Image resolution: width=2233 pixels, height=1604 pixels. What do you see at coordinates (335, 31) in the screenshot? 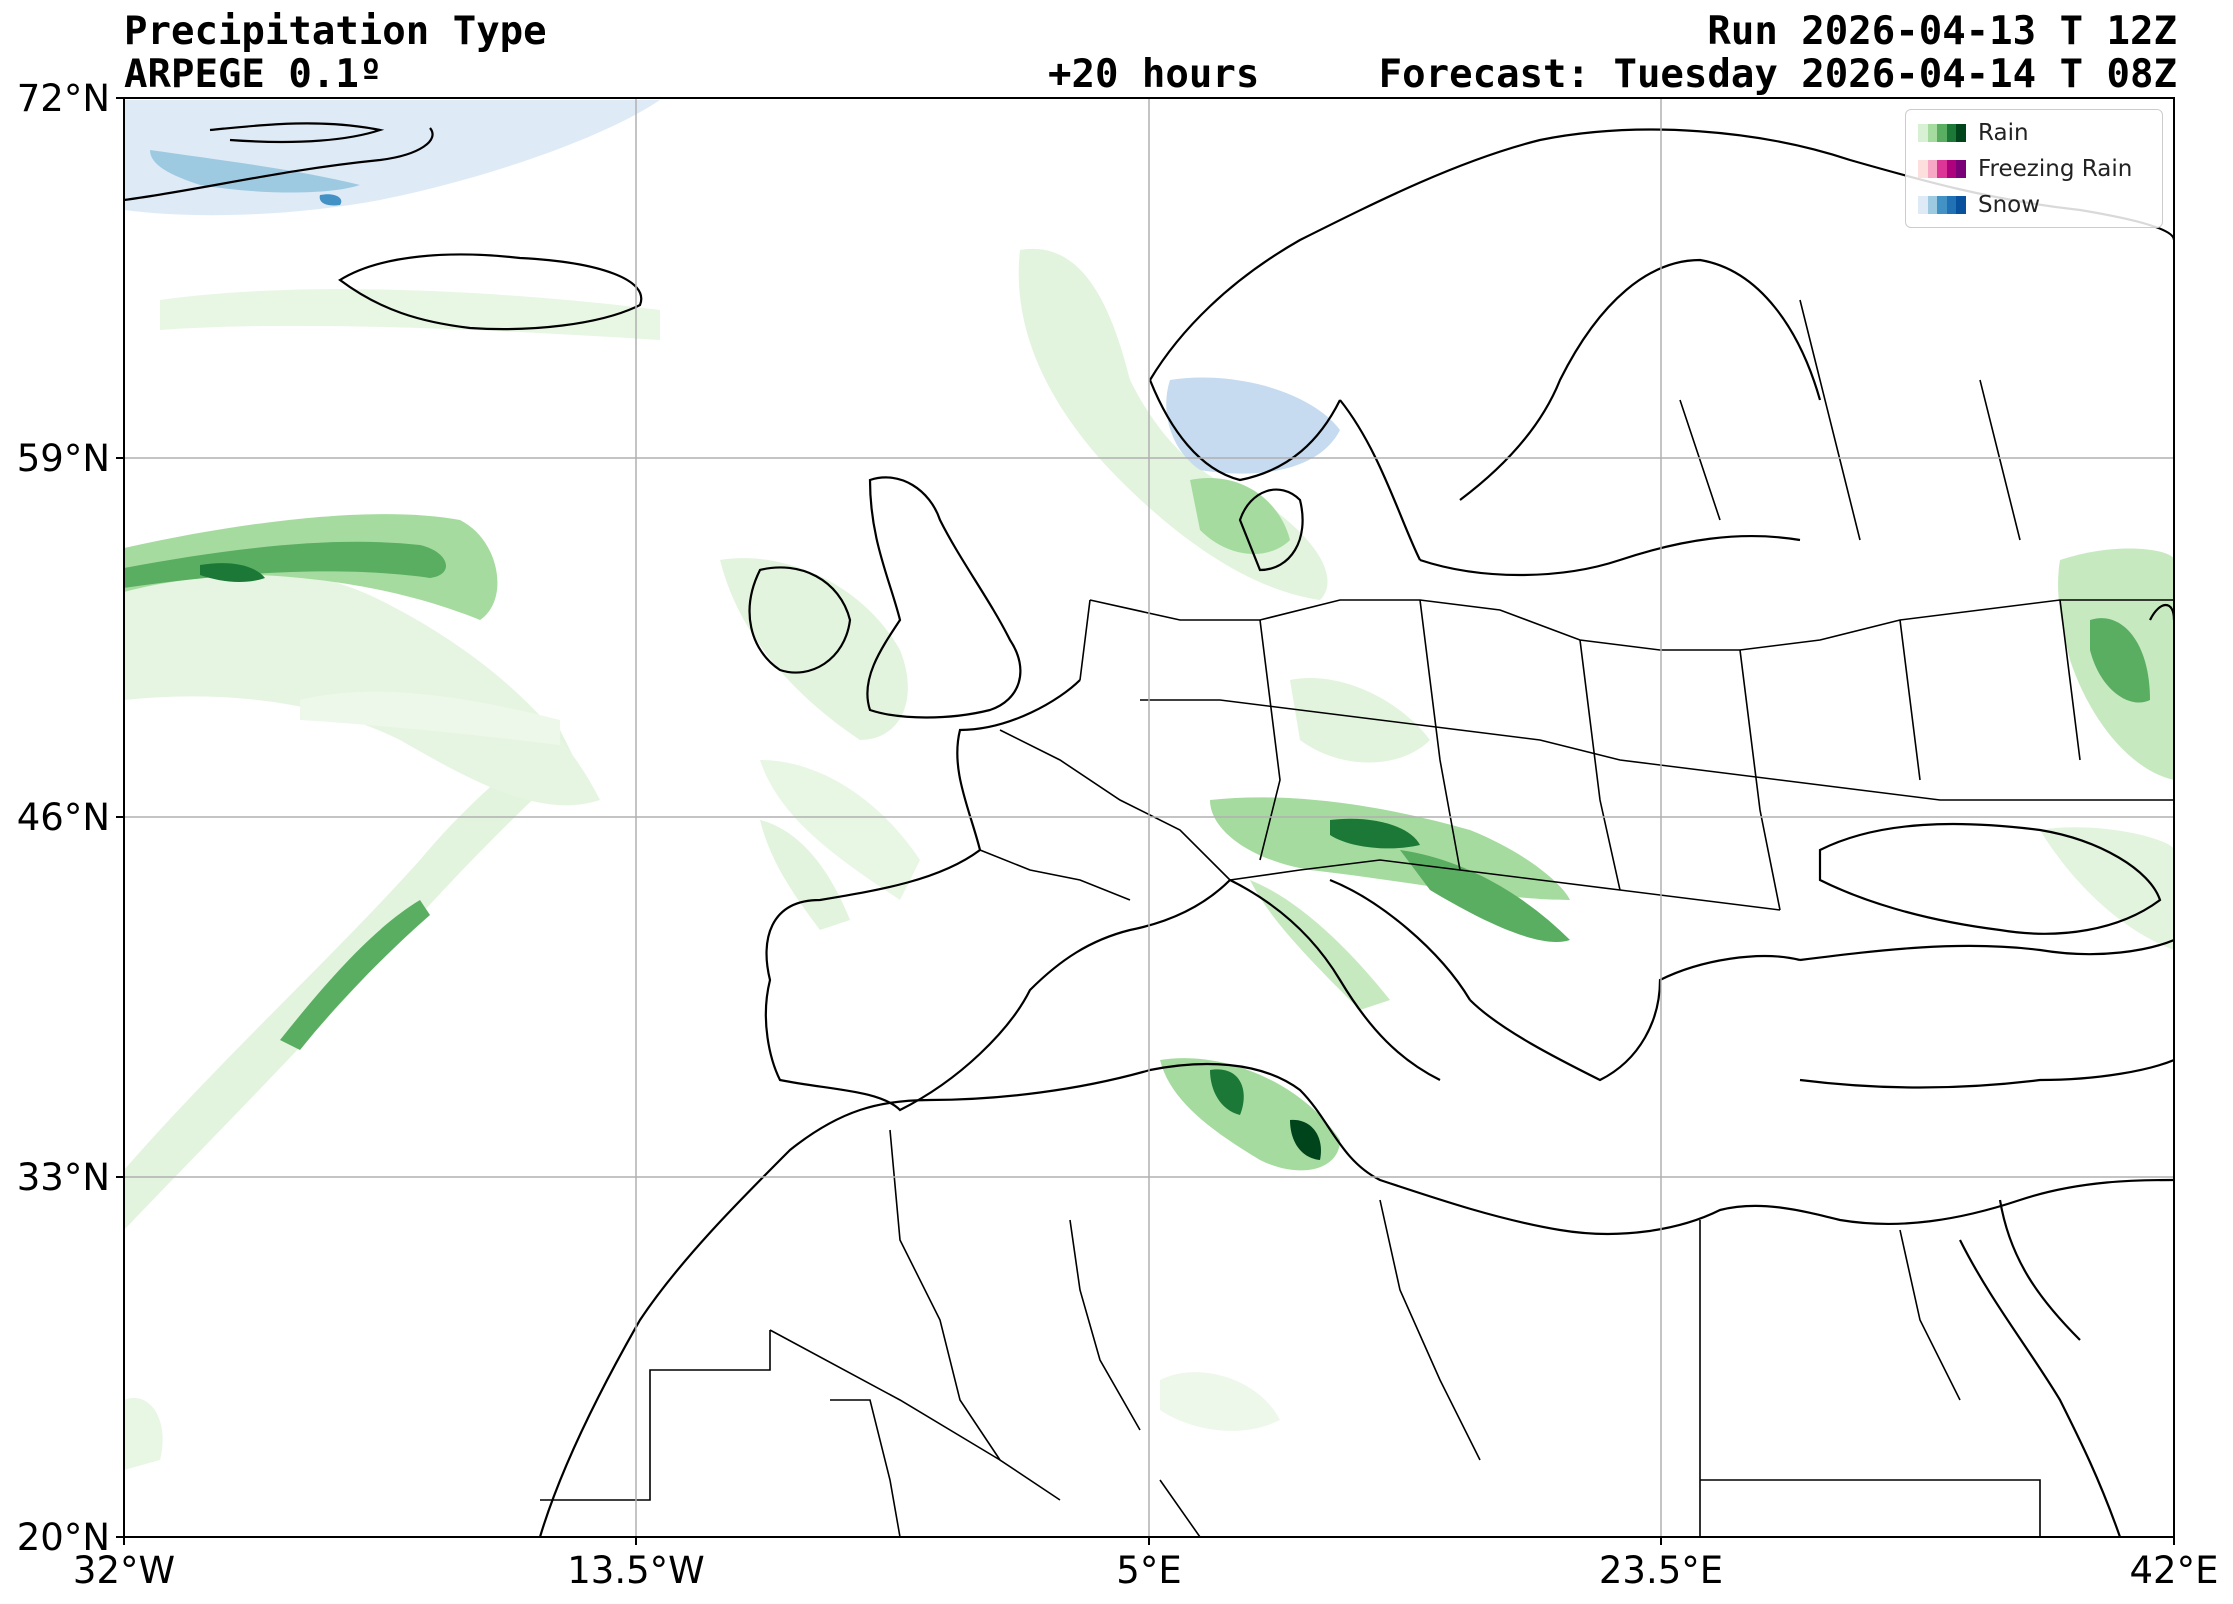
I see `map-title: Precipitation Type` at bounding box center [335, 31].